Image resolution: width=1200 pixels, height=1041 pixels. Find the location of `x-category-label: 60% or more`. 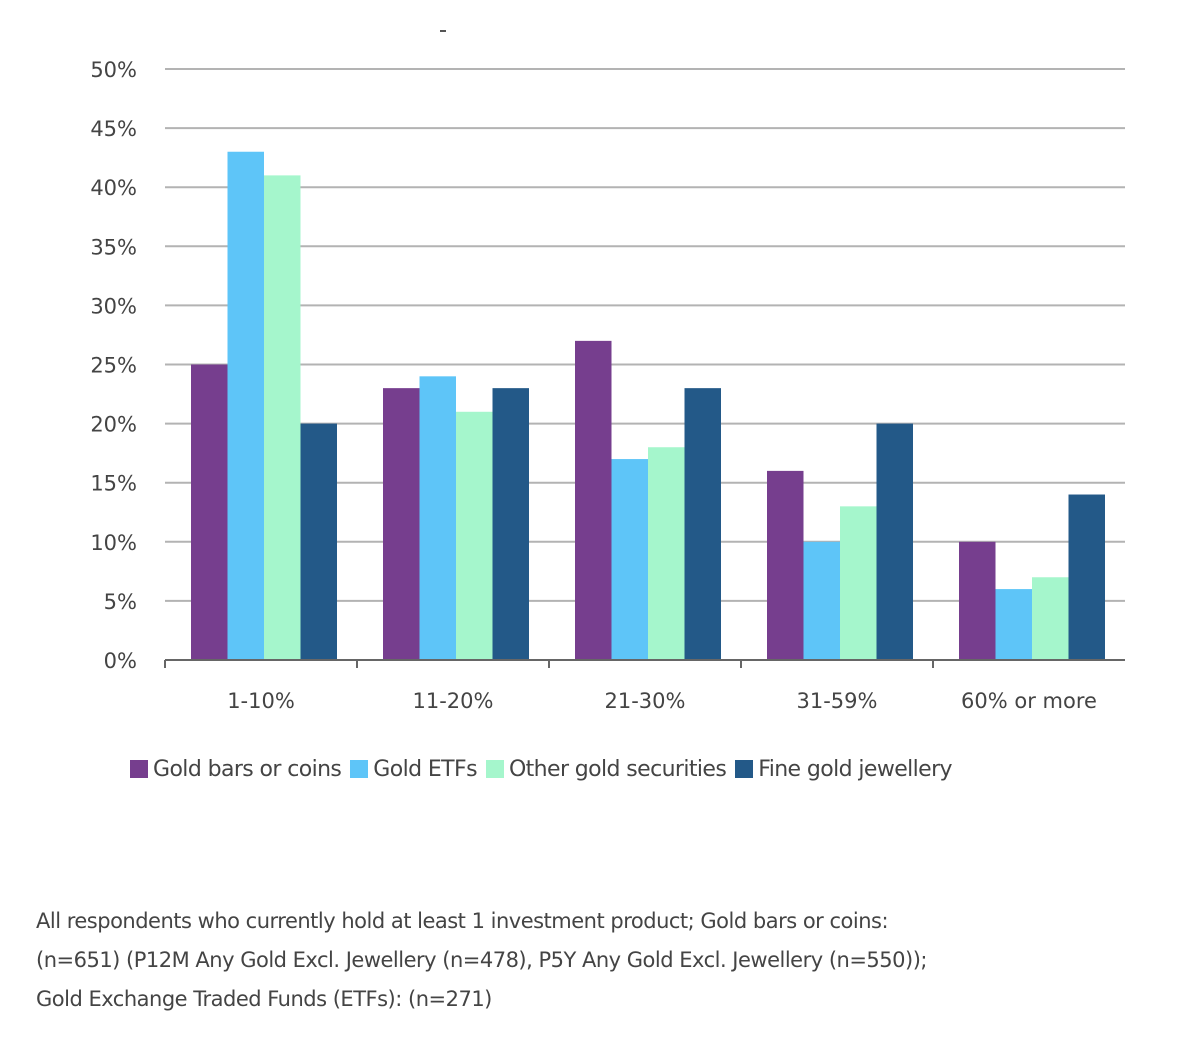

x-category-label: 60% or more is located at coordinates (1029, 701).